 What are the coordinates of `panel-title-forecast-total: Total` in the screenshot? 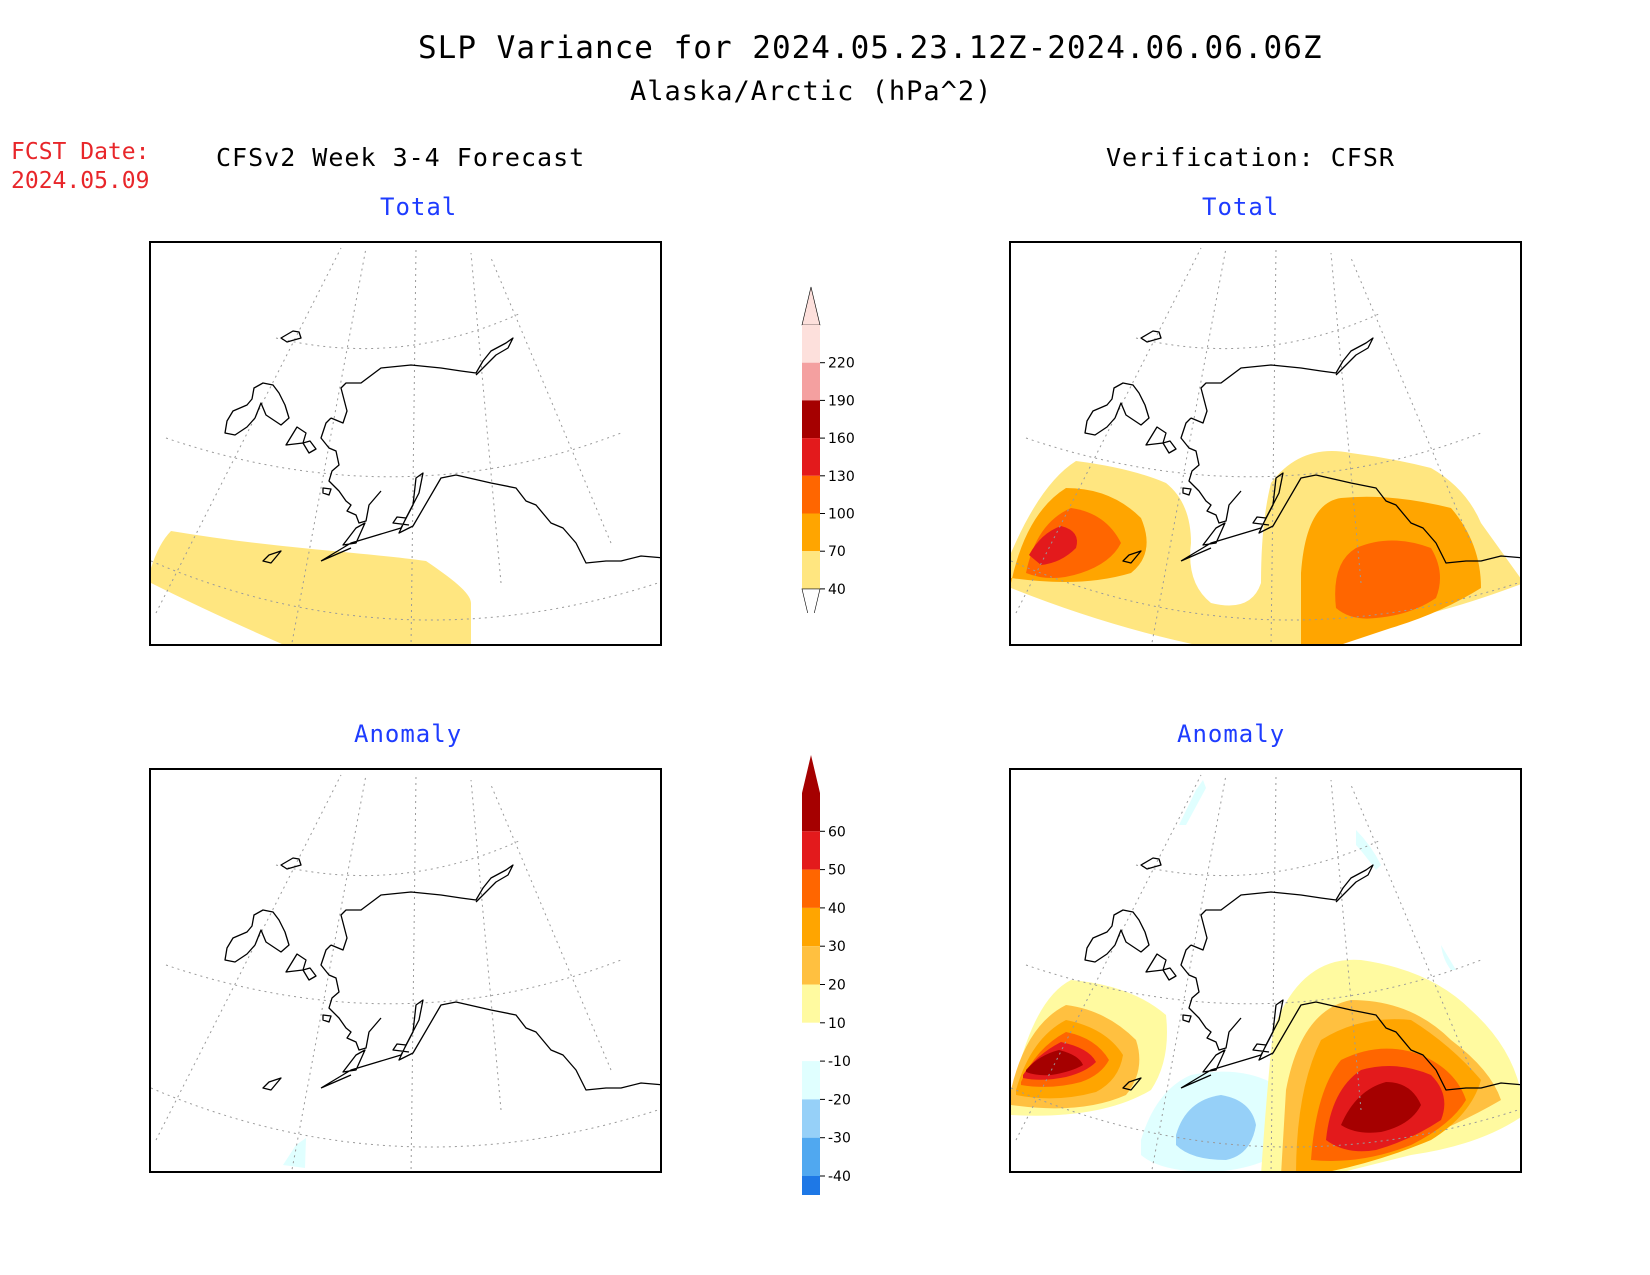 It's located at (419, 207).